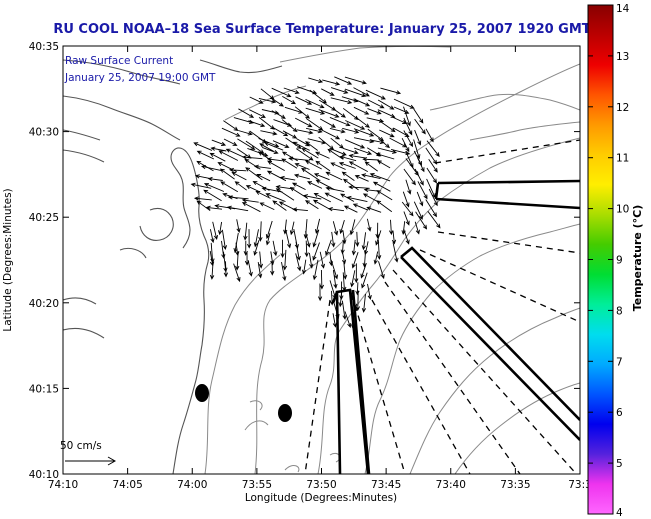  What do you see at coordinates (619, 464) in the screenshot?
I see `colorbar-tick-label: 5` at bounding box center [619, 464].